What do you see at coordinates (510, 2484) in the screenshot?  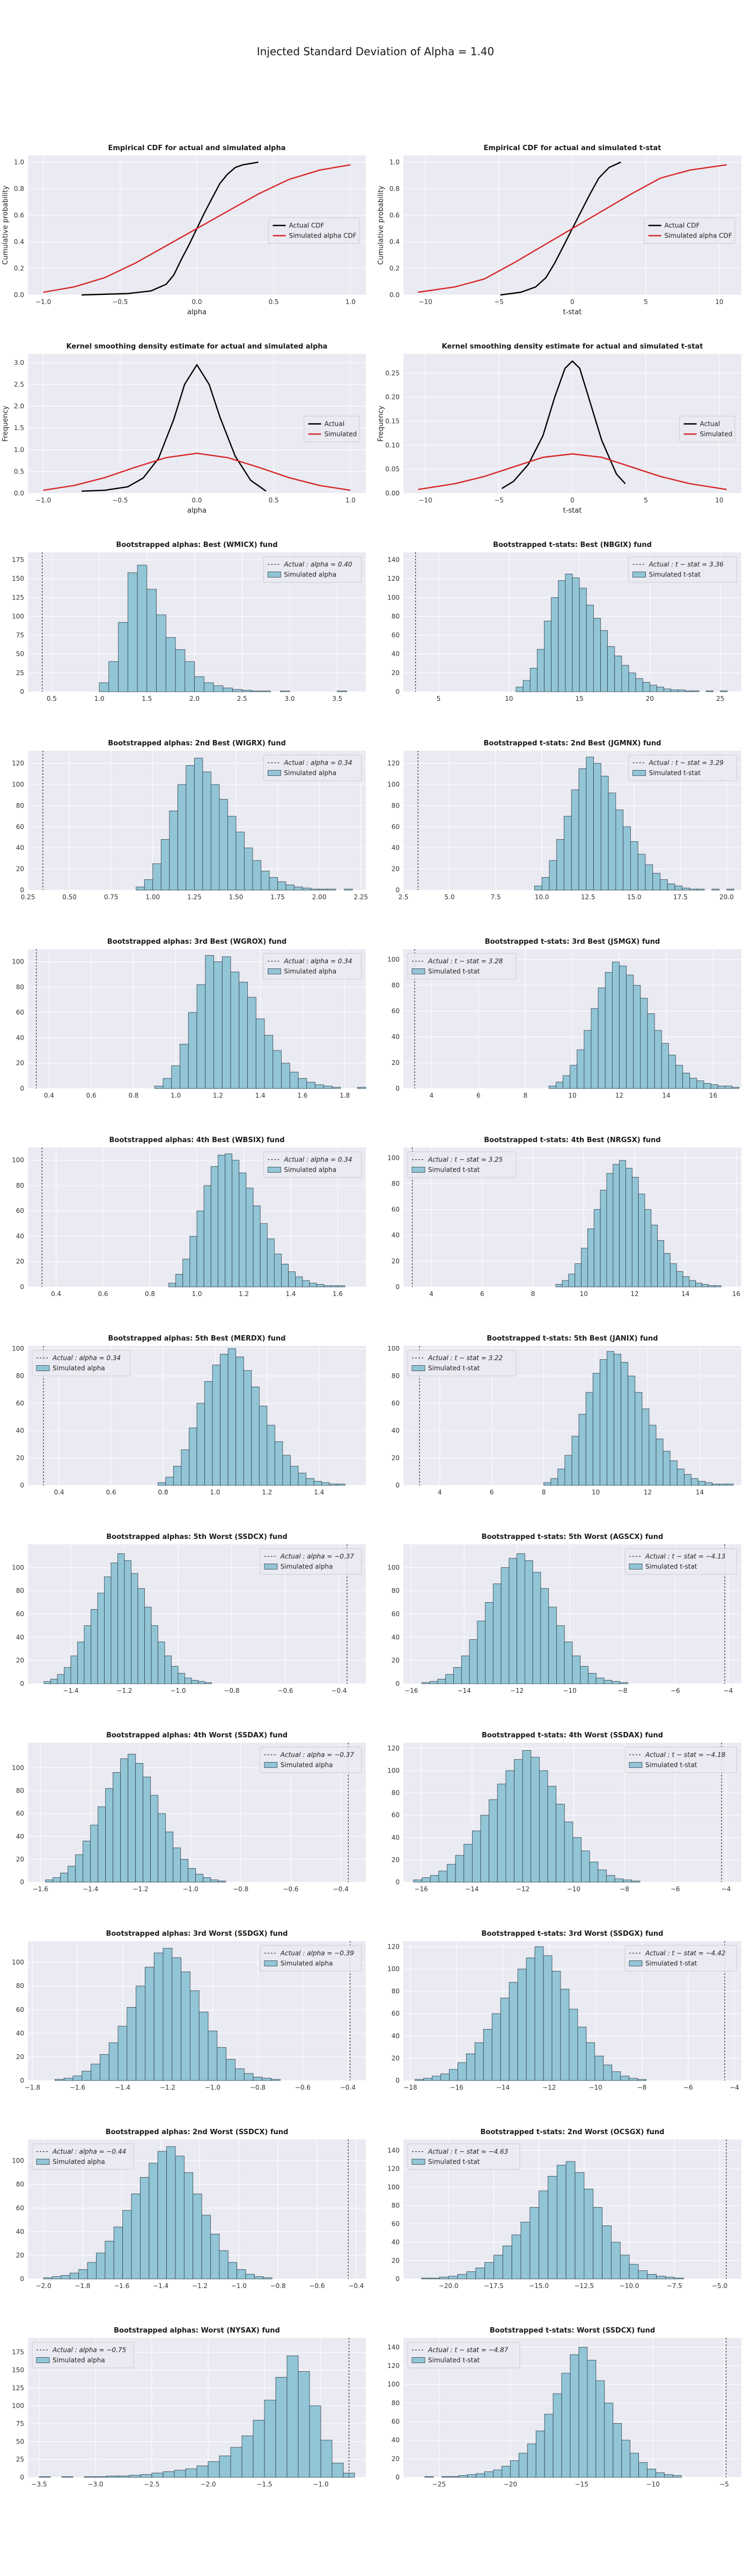 I see `x-tick-label: −20` at bounding box center [510, 2484].